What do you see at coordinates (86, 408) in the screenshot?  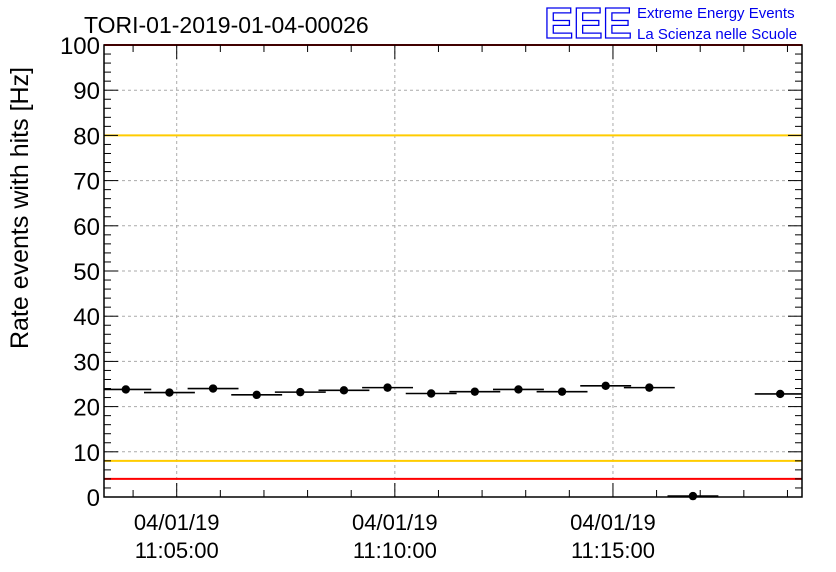 I see `y-tick-label: 20` at bounding box center [86, 408].